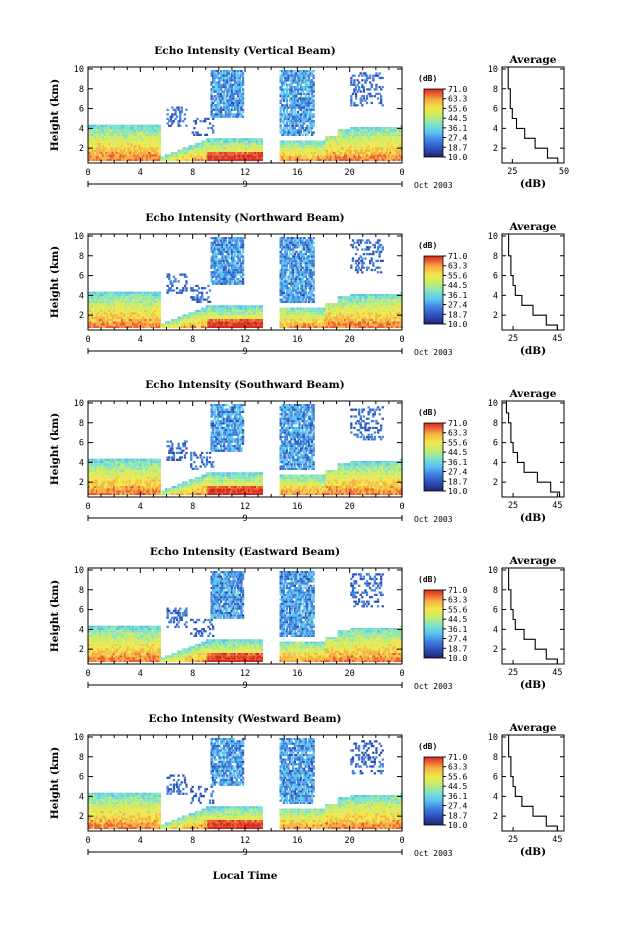 Image resolution: width=620 pixels, height=929 pixels. What do you see at coordinates (564, 172) in the screenshot?
I see `avg-x-tick-label: 50` at bounding box center [564, 172].